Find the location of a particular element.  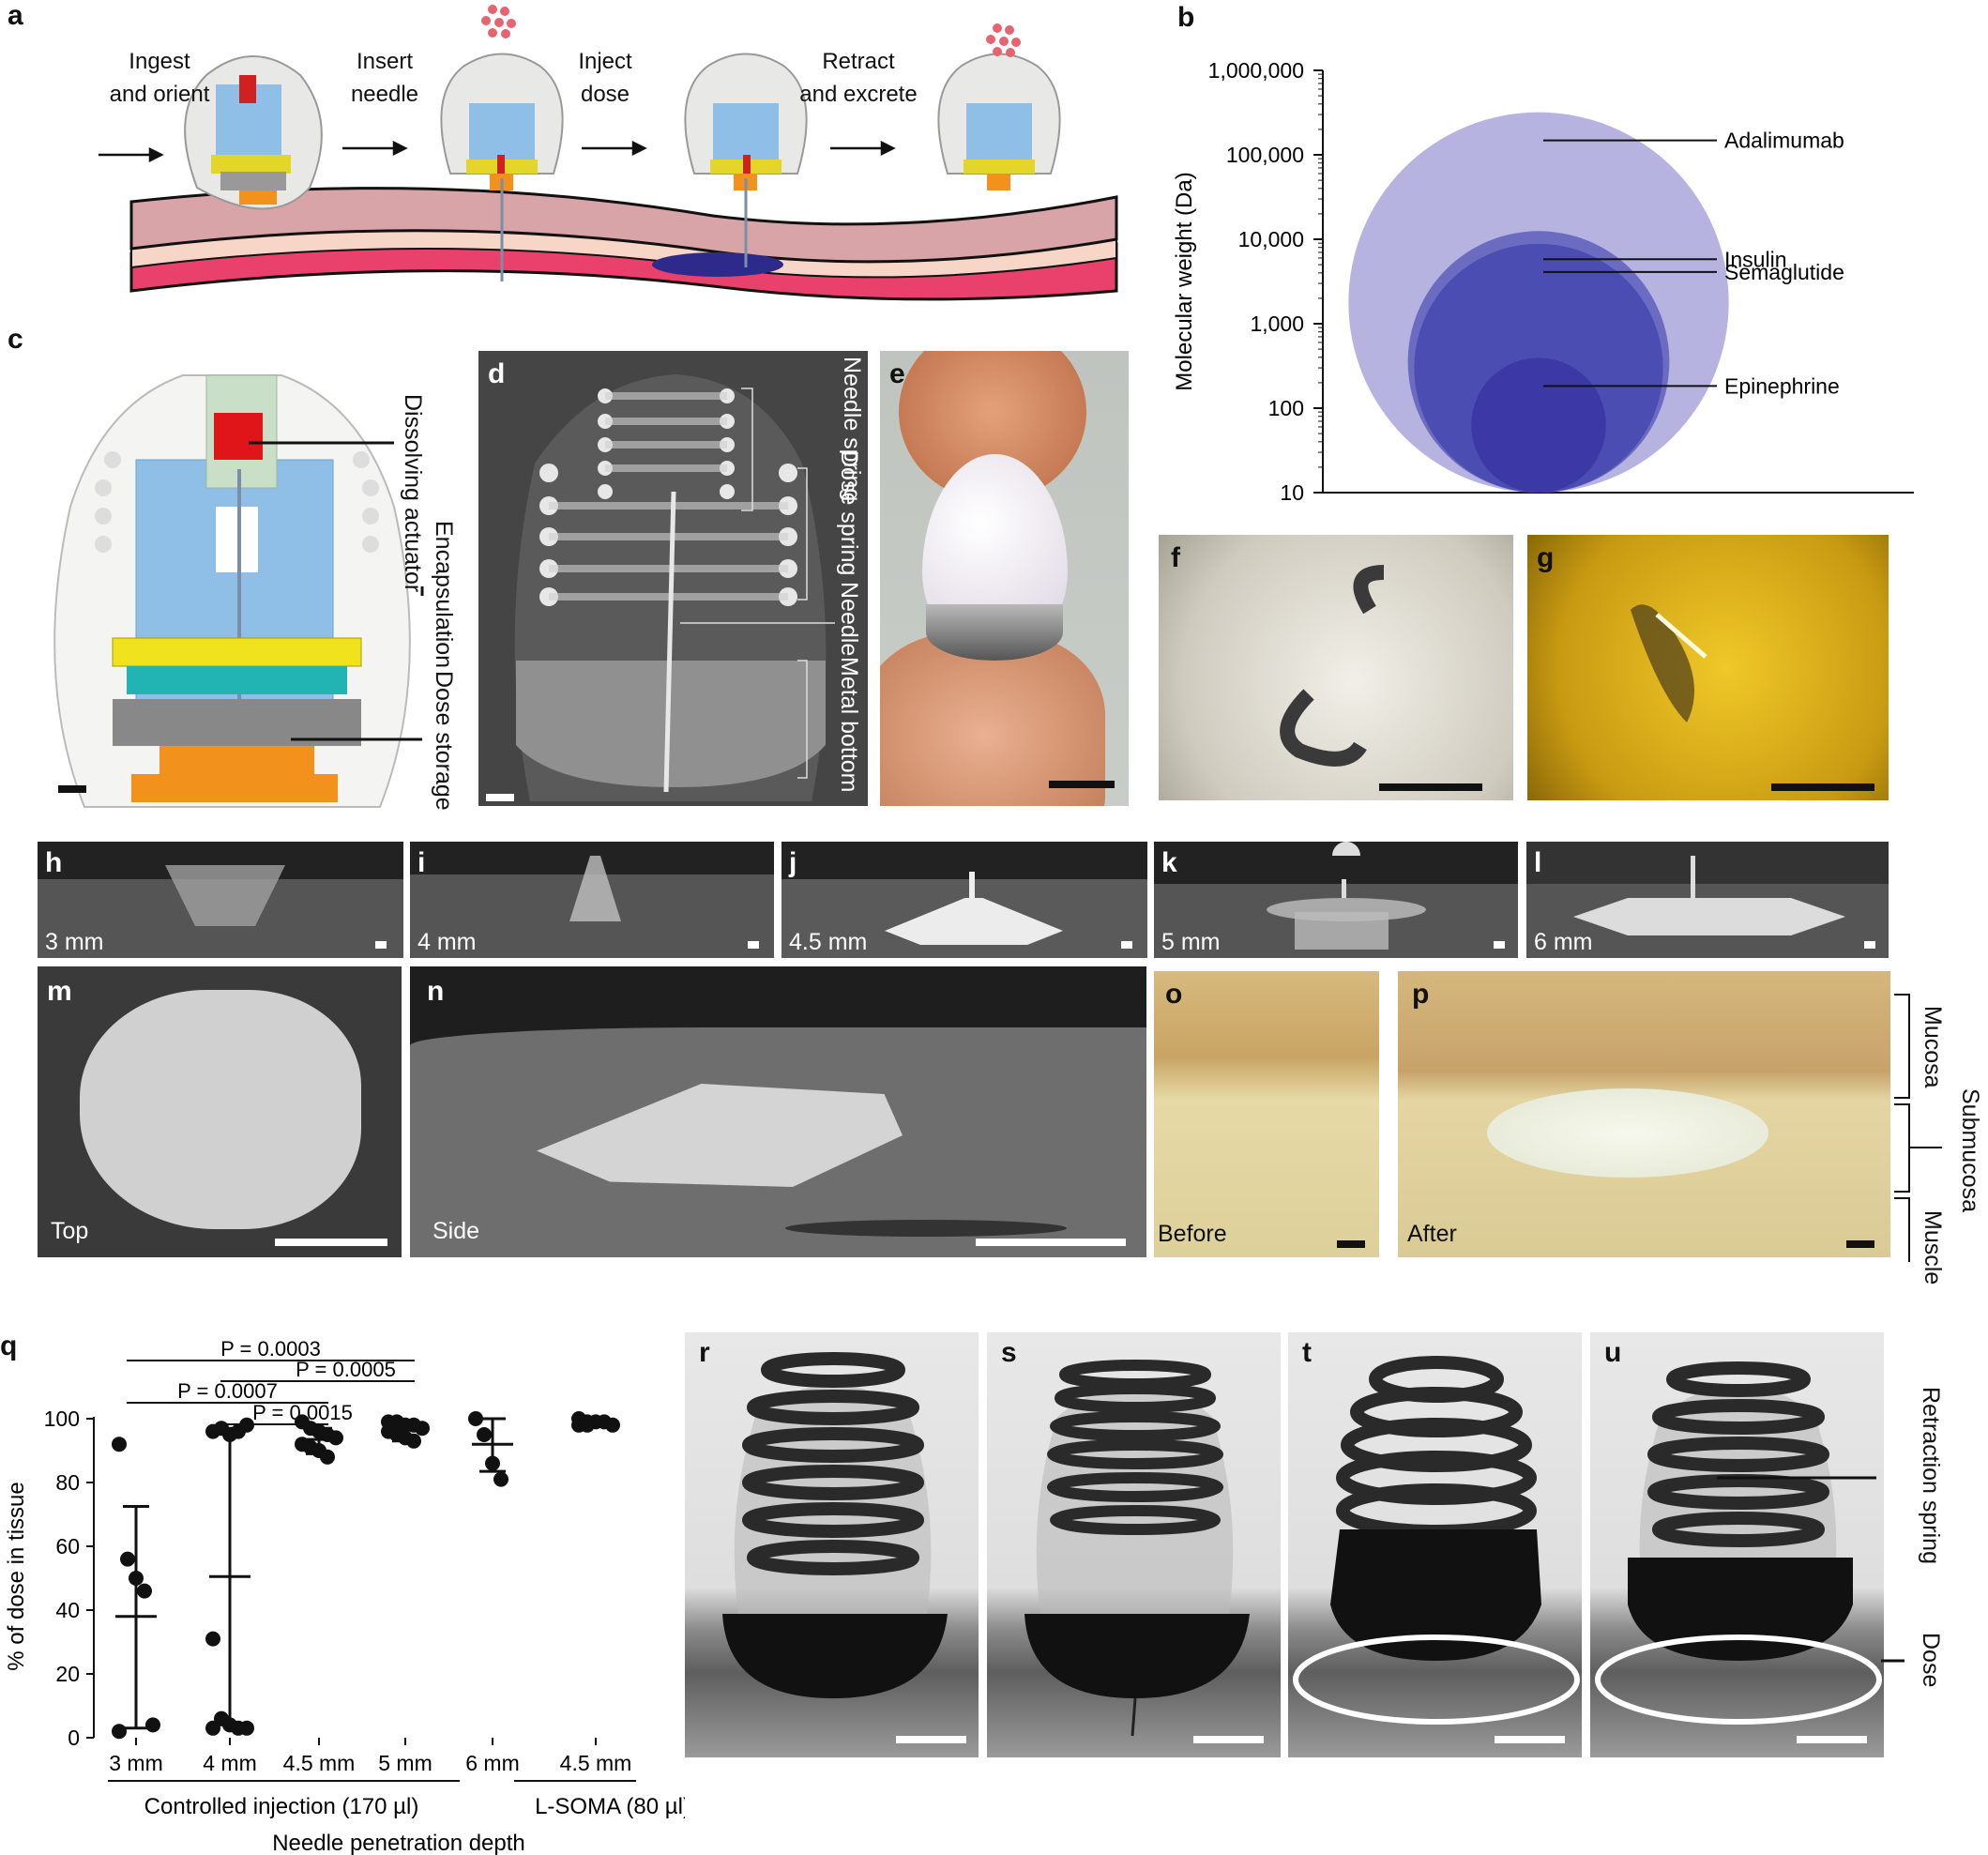

scale-bar-d is located at coordinates (500, 798).